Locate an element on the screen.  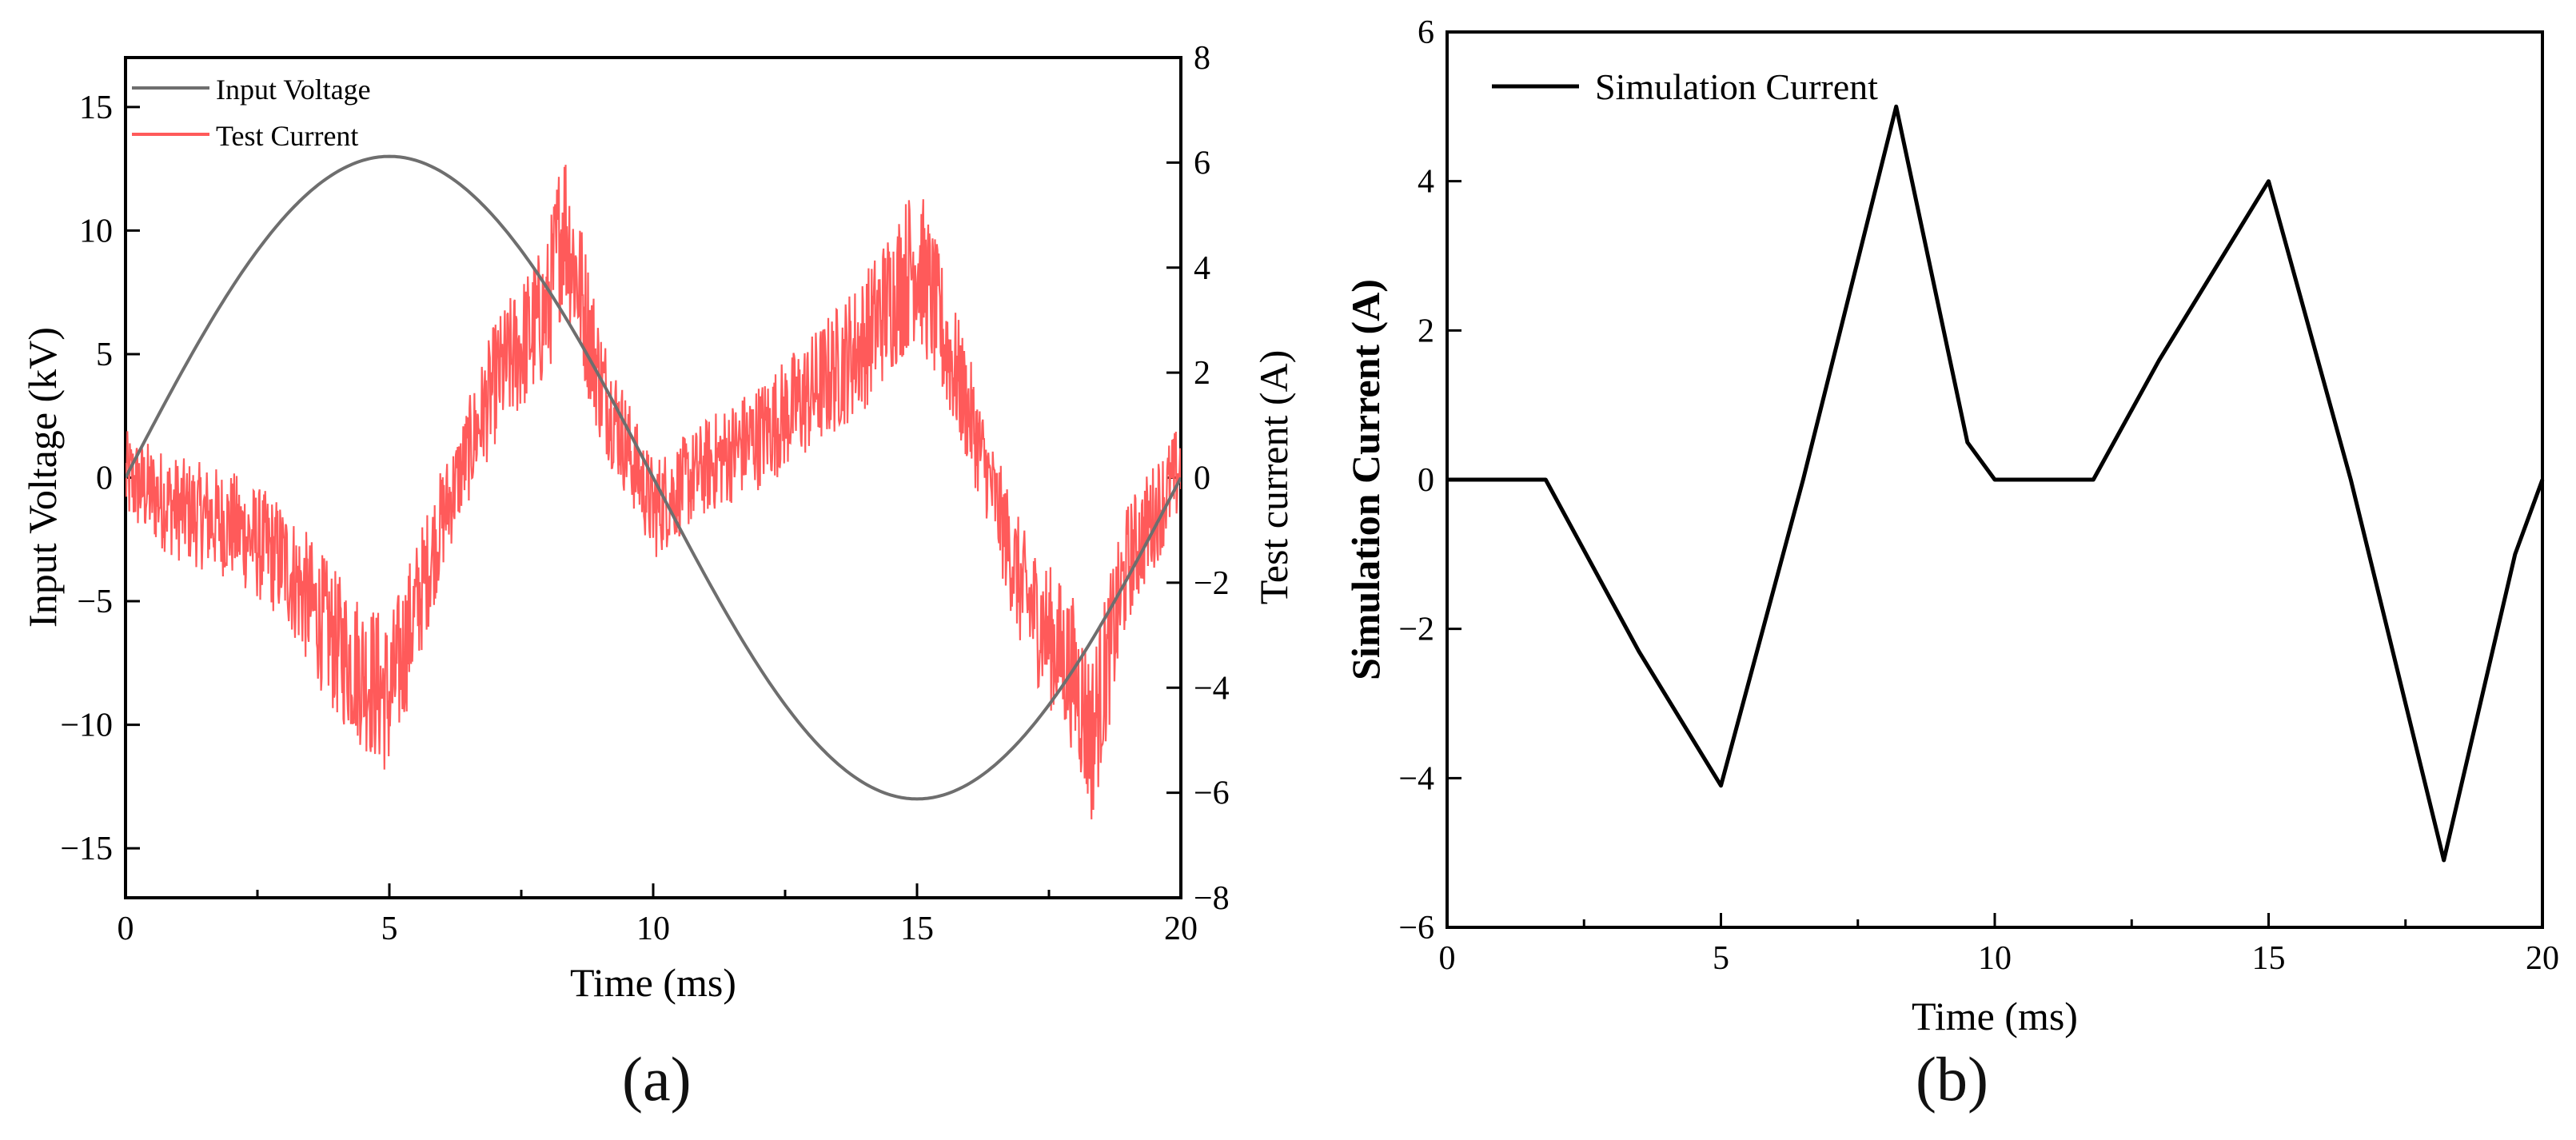
legend-a: Input Voltage Test Current is located at coordinates (252, 113).